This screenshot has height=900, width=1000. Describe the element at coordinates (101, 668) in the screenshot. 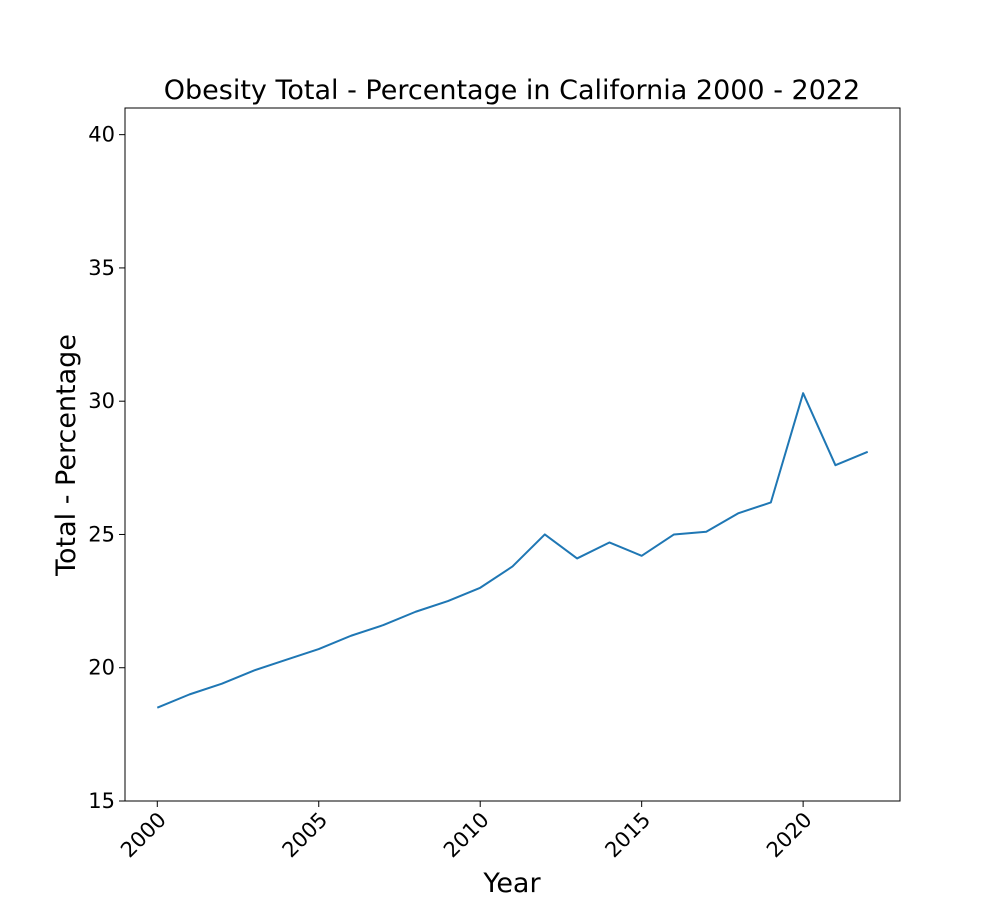

I see `y-tick-label: 20` at that location.